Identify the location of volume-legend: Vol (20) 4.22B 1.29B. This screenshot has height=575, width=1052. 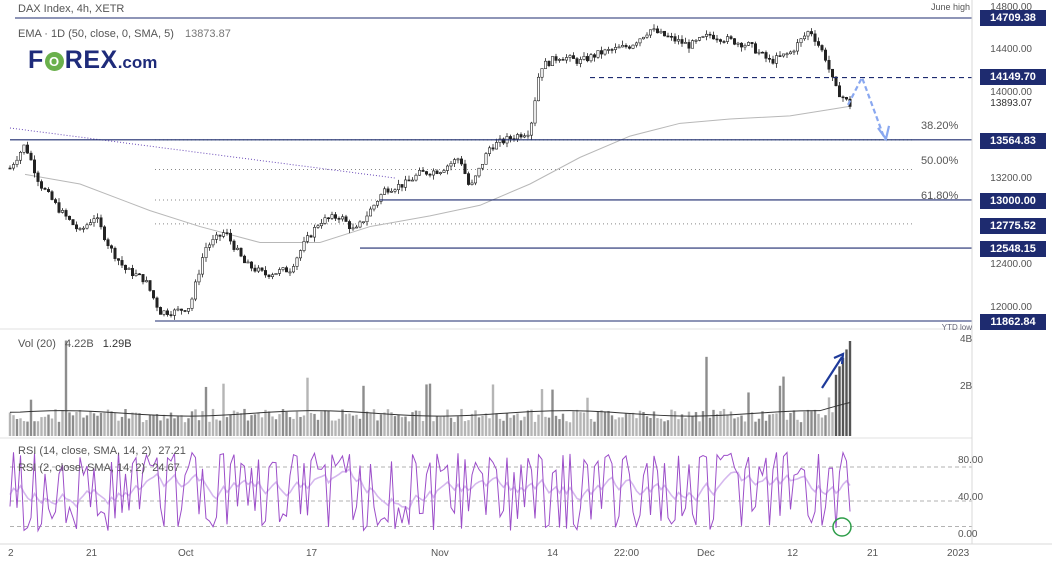
(75, 344).